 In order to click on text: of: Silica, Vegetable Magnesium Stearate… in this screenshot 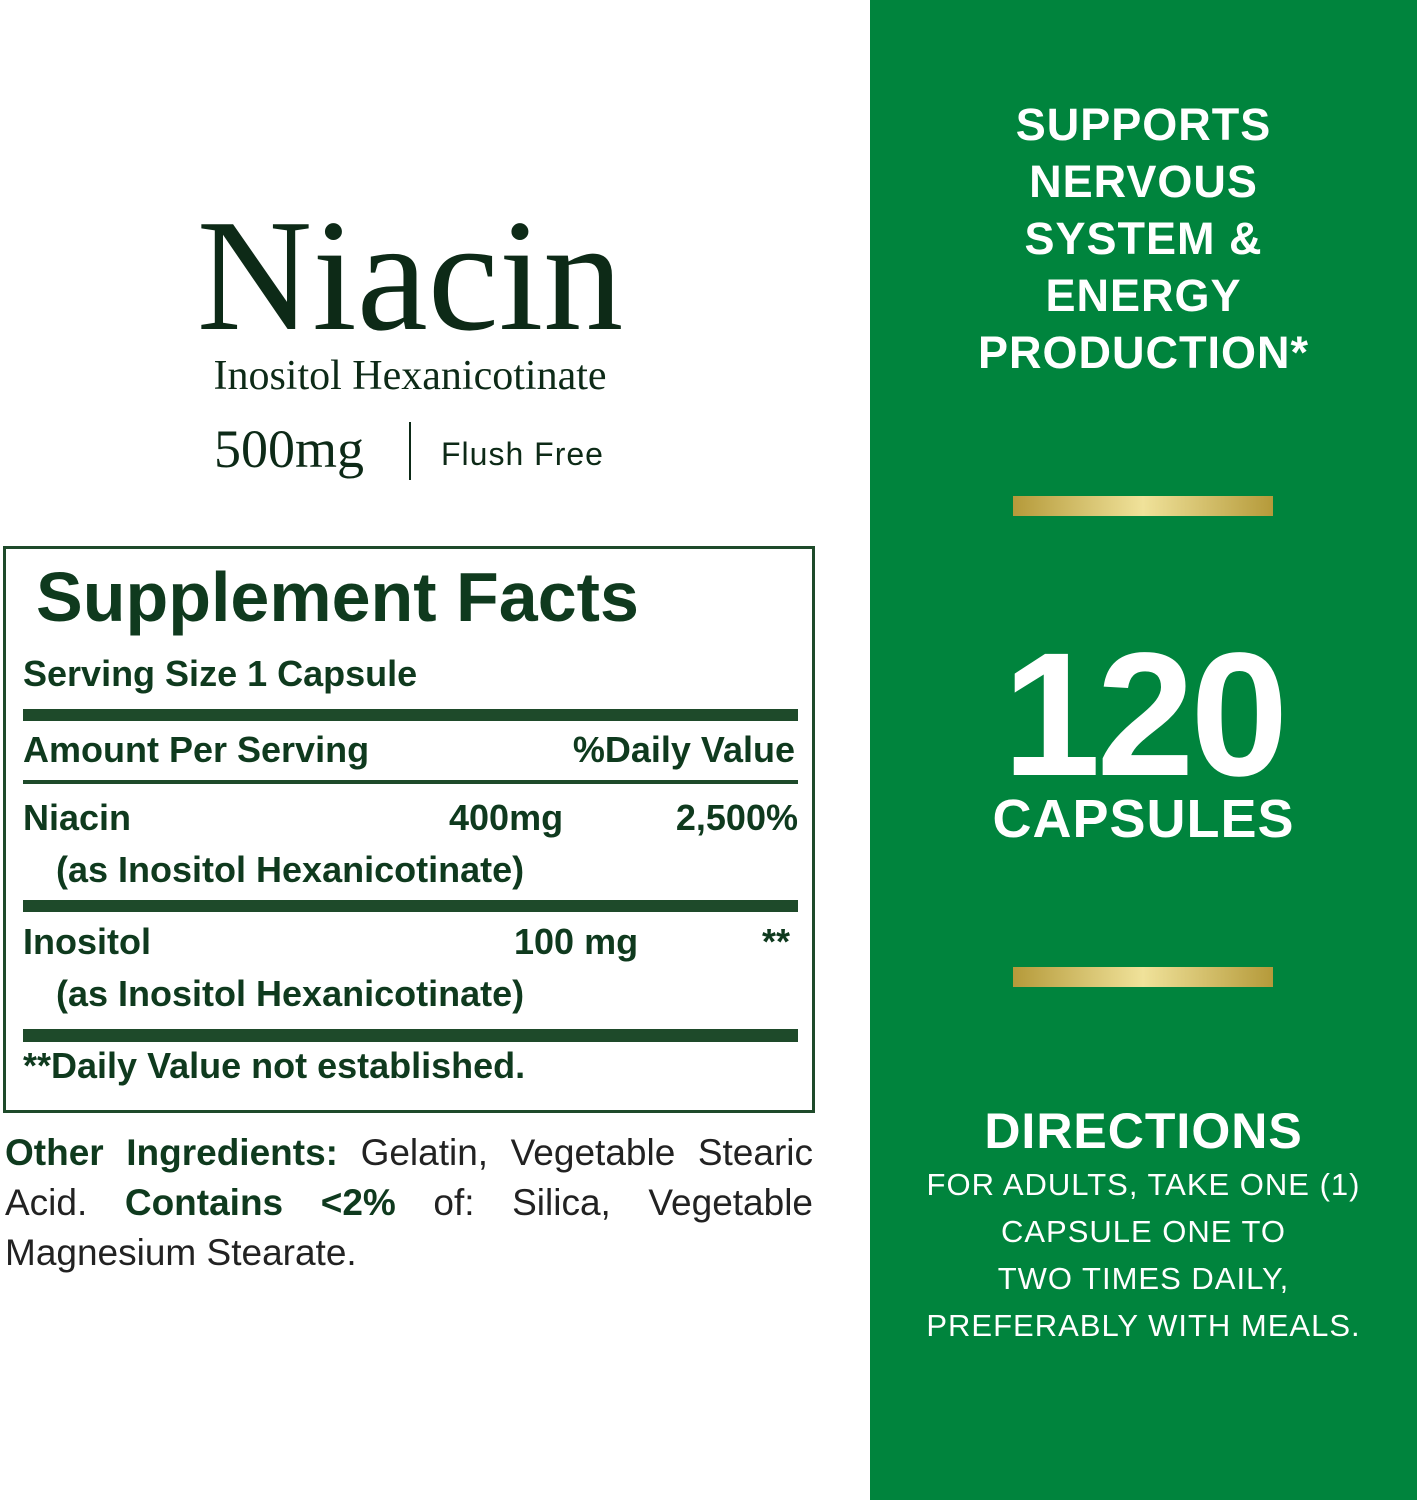, I will do `click(409, 1227)`.